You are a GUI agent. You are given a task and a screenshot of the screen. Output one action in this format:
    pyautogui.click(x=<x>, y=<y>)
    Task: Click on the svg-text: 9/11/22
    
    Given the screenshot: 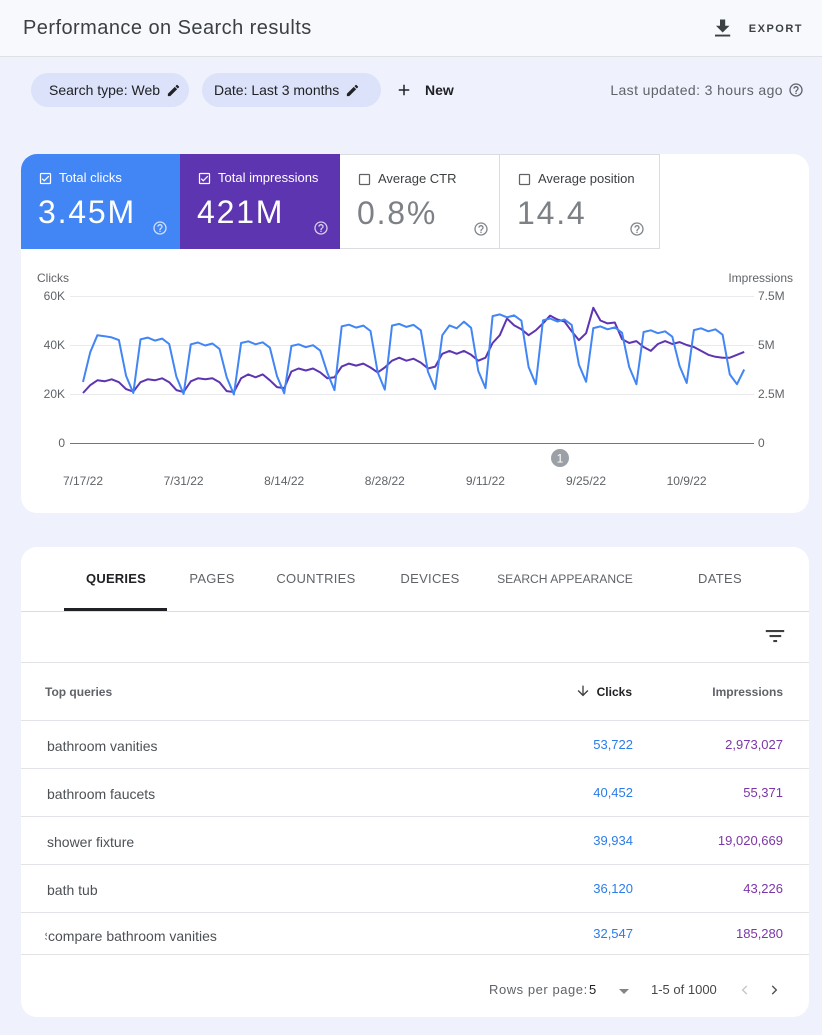 What is the action you would take?
    pyautogui.click(x=485, y=481)
    